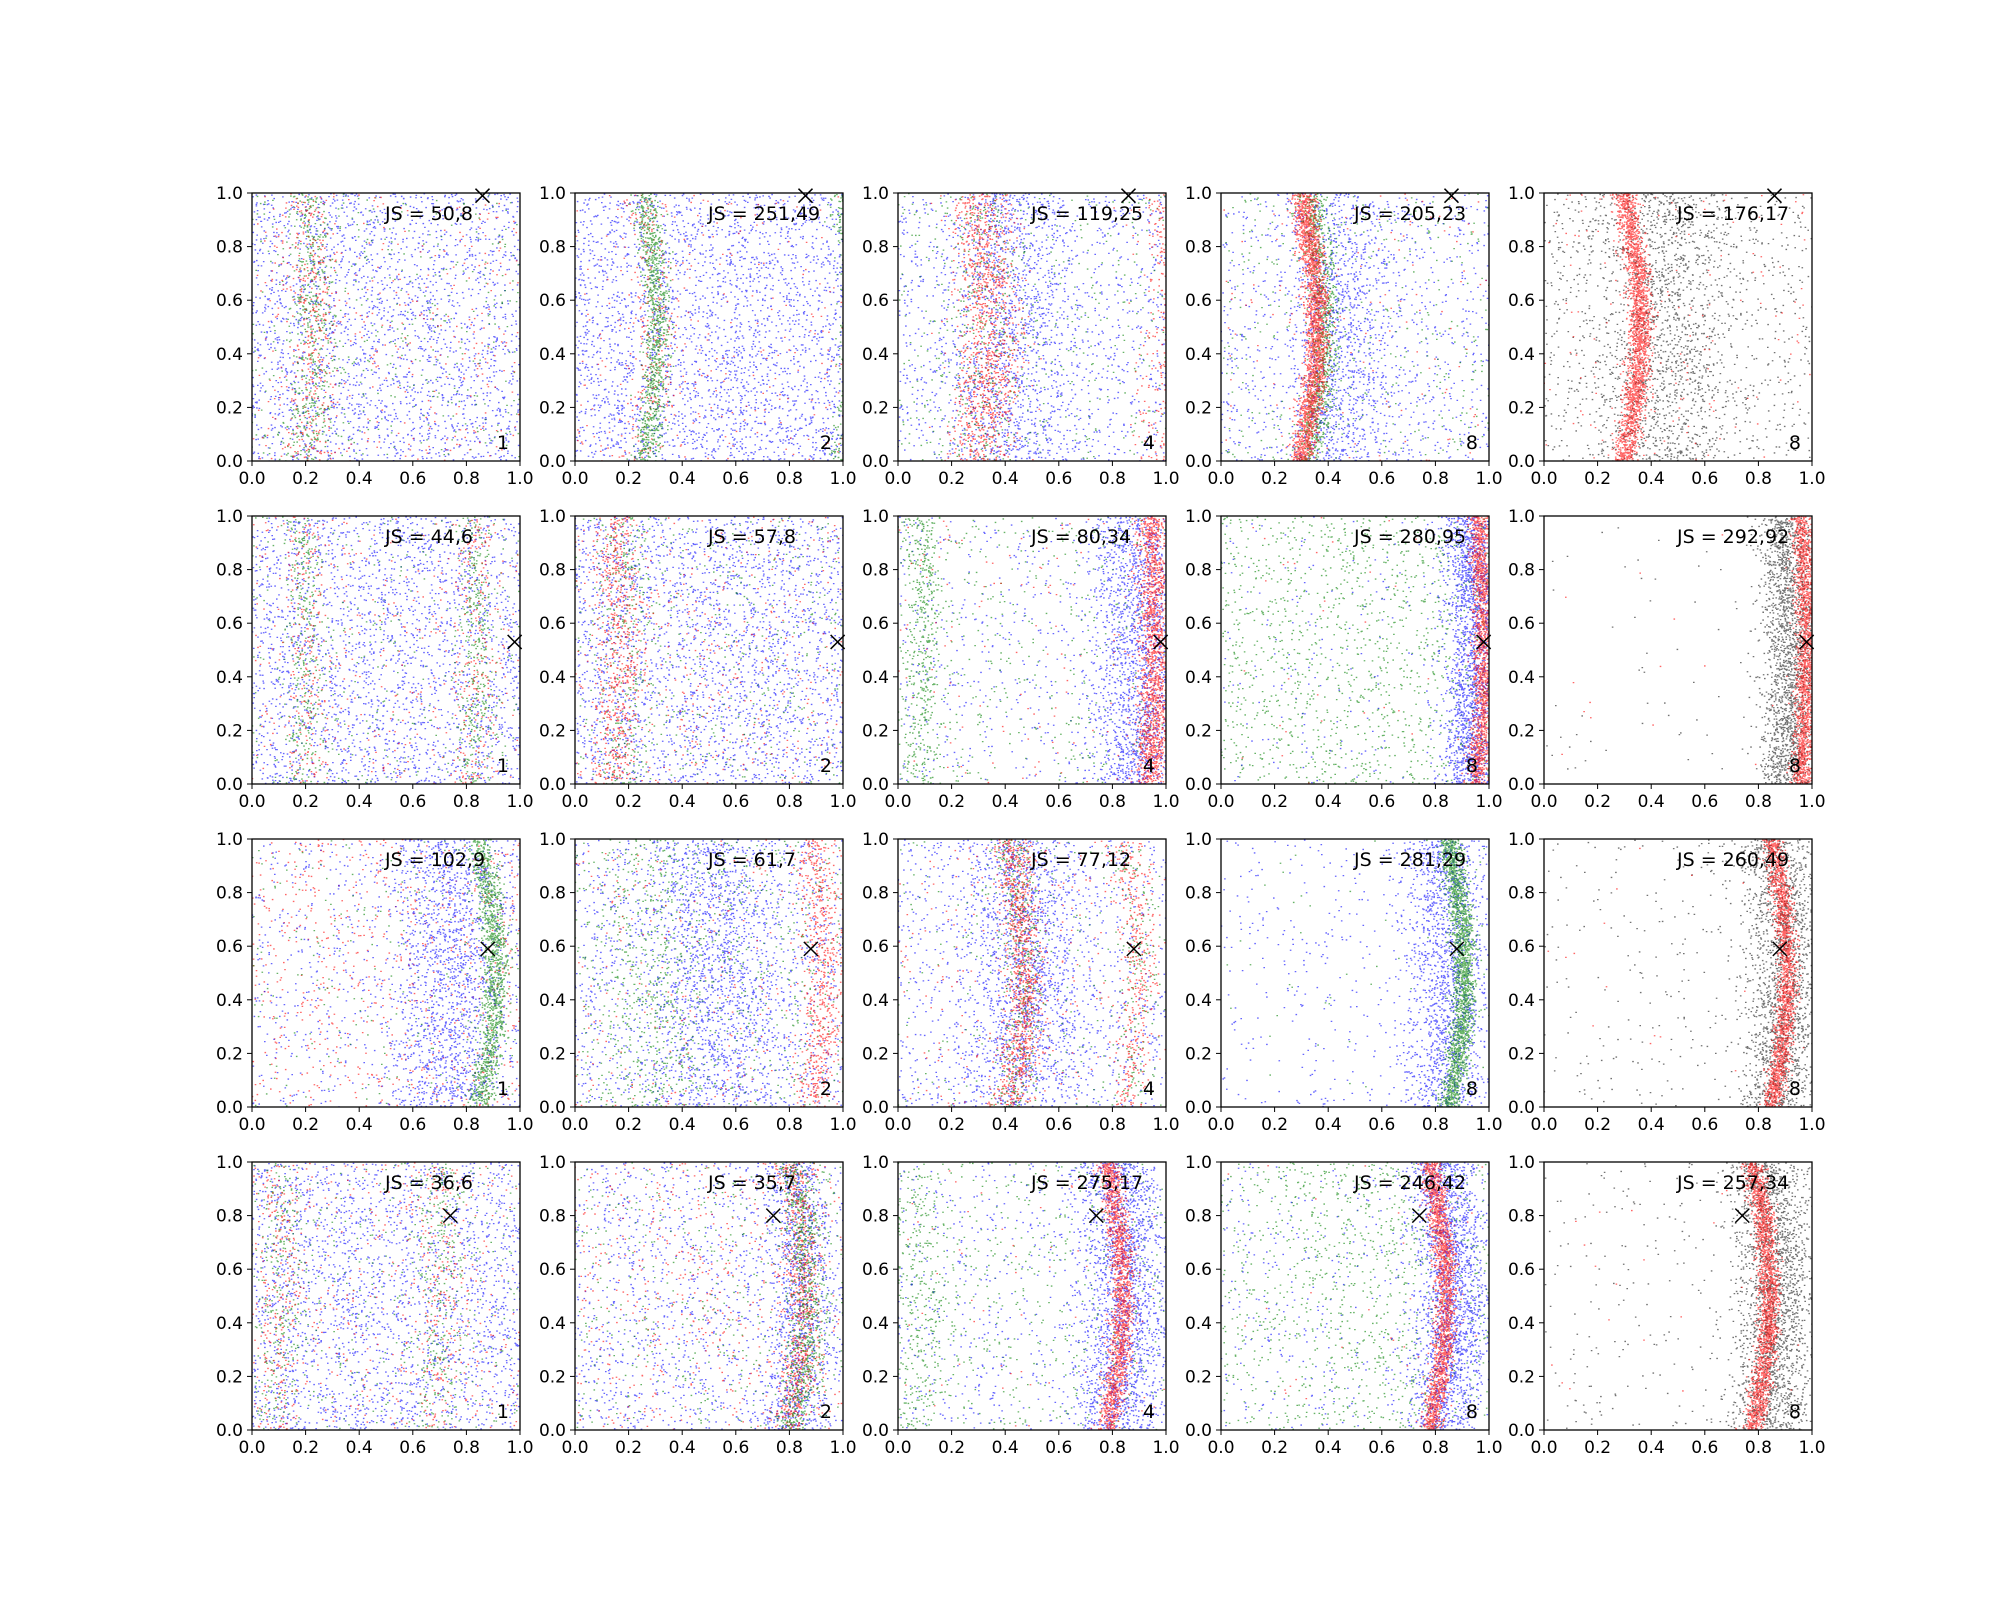 Image resolution: width=2000 pixels, height=1600 pixels. What do you see at coordinates (1086, 1183) in the screenshot?
I see `js-annotation: JS = 275,17` at bounding box center [1086, 1183].